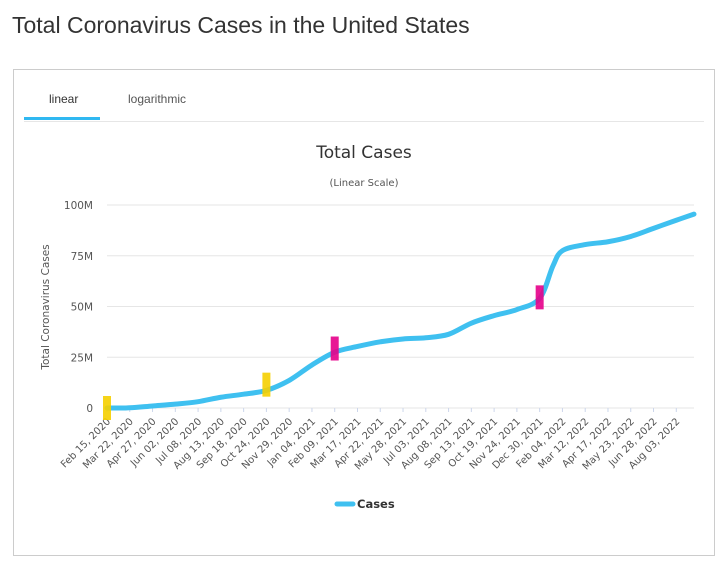 The height and width of the screenshot is (564, 728). What do you see at coordinates (82, 358) in the screenshot?
I see `y-tick-label: 25M` at bounding box center [82, 358].